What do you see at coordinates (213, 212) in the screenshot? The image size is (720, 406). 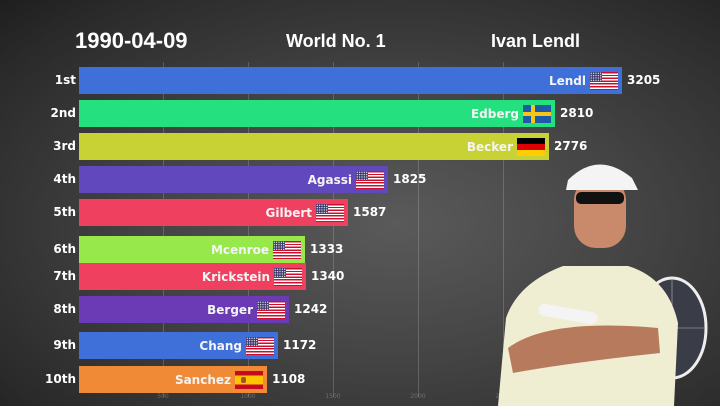 I see `bar-gilbert: Gilbert` at bounding box center [213, 212].